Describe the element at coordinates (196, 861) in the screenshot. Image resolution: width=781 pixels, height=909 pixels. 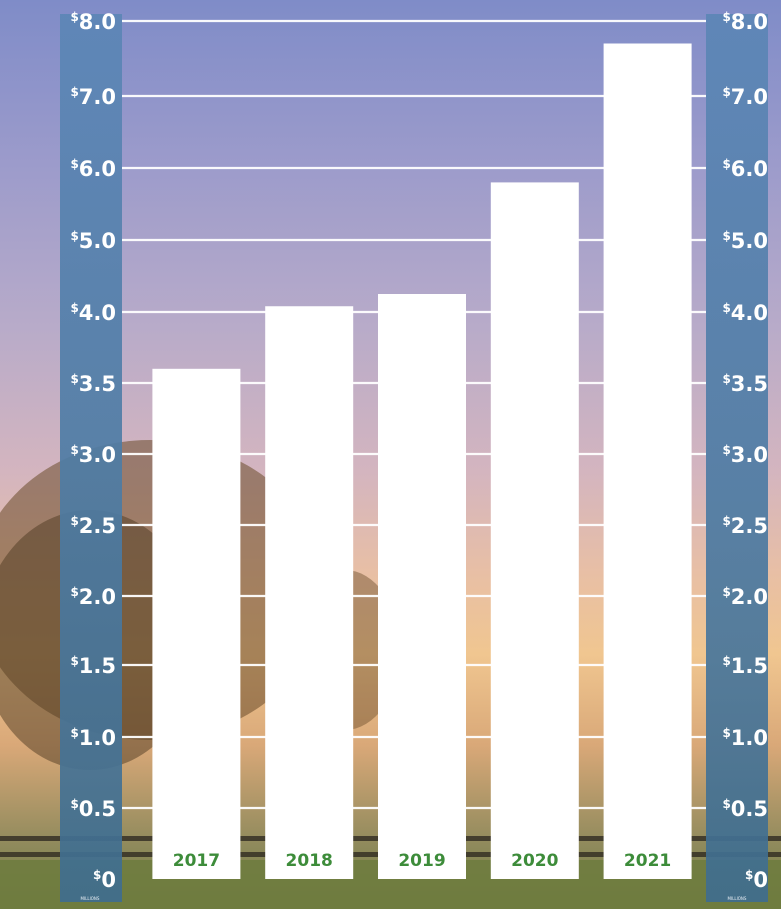
I see `category-label: 2017` at that location.